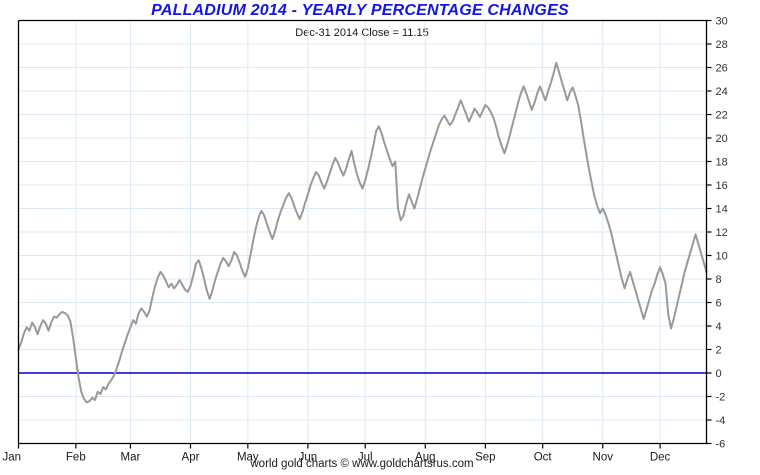 This screenshot has width=760, height=475. I want to click on svg-text: Dec, so click(660, 458).